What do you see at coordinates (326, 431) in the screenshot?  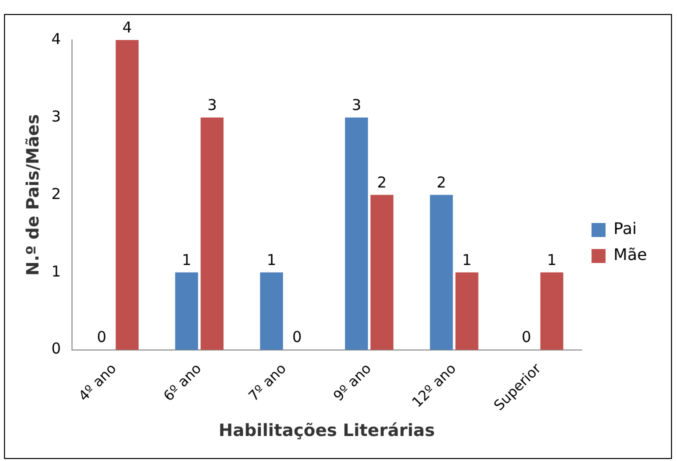 I see `x-axis-title: Habilitações Literárias` at bounding box center [326, 431].